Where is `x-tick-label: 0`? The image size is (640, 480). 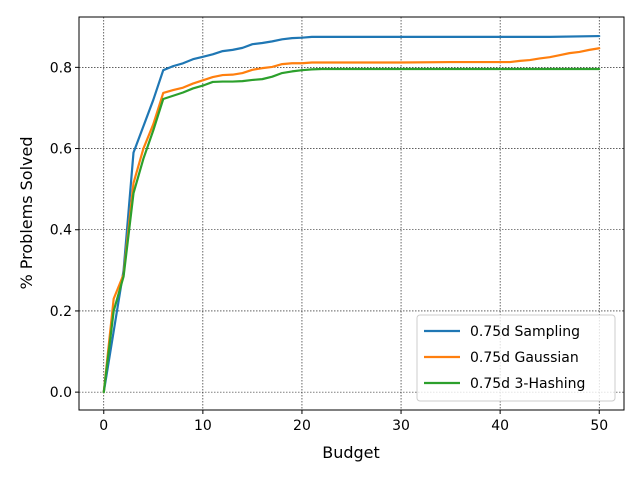
x-tick-label: 0 is located at coordinates (103, 426).